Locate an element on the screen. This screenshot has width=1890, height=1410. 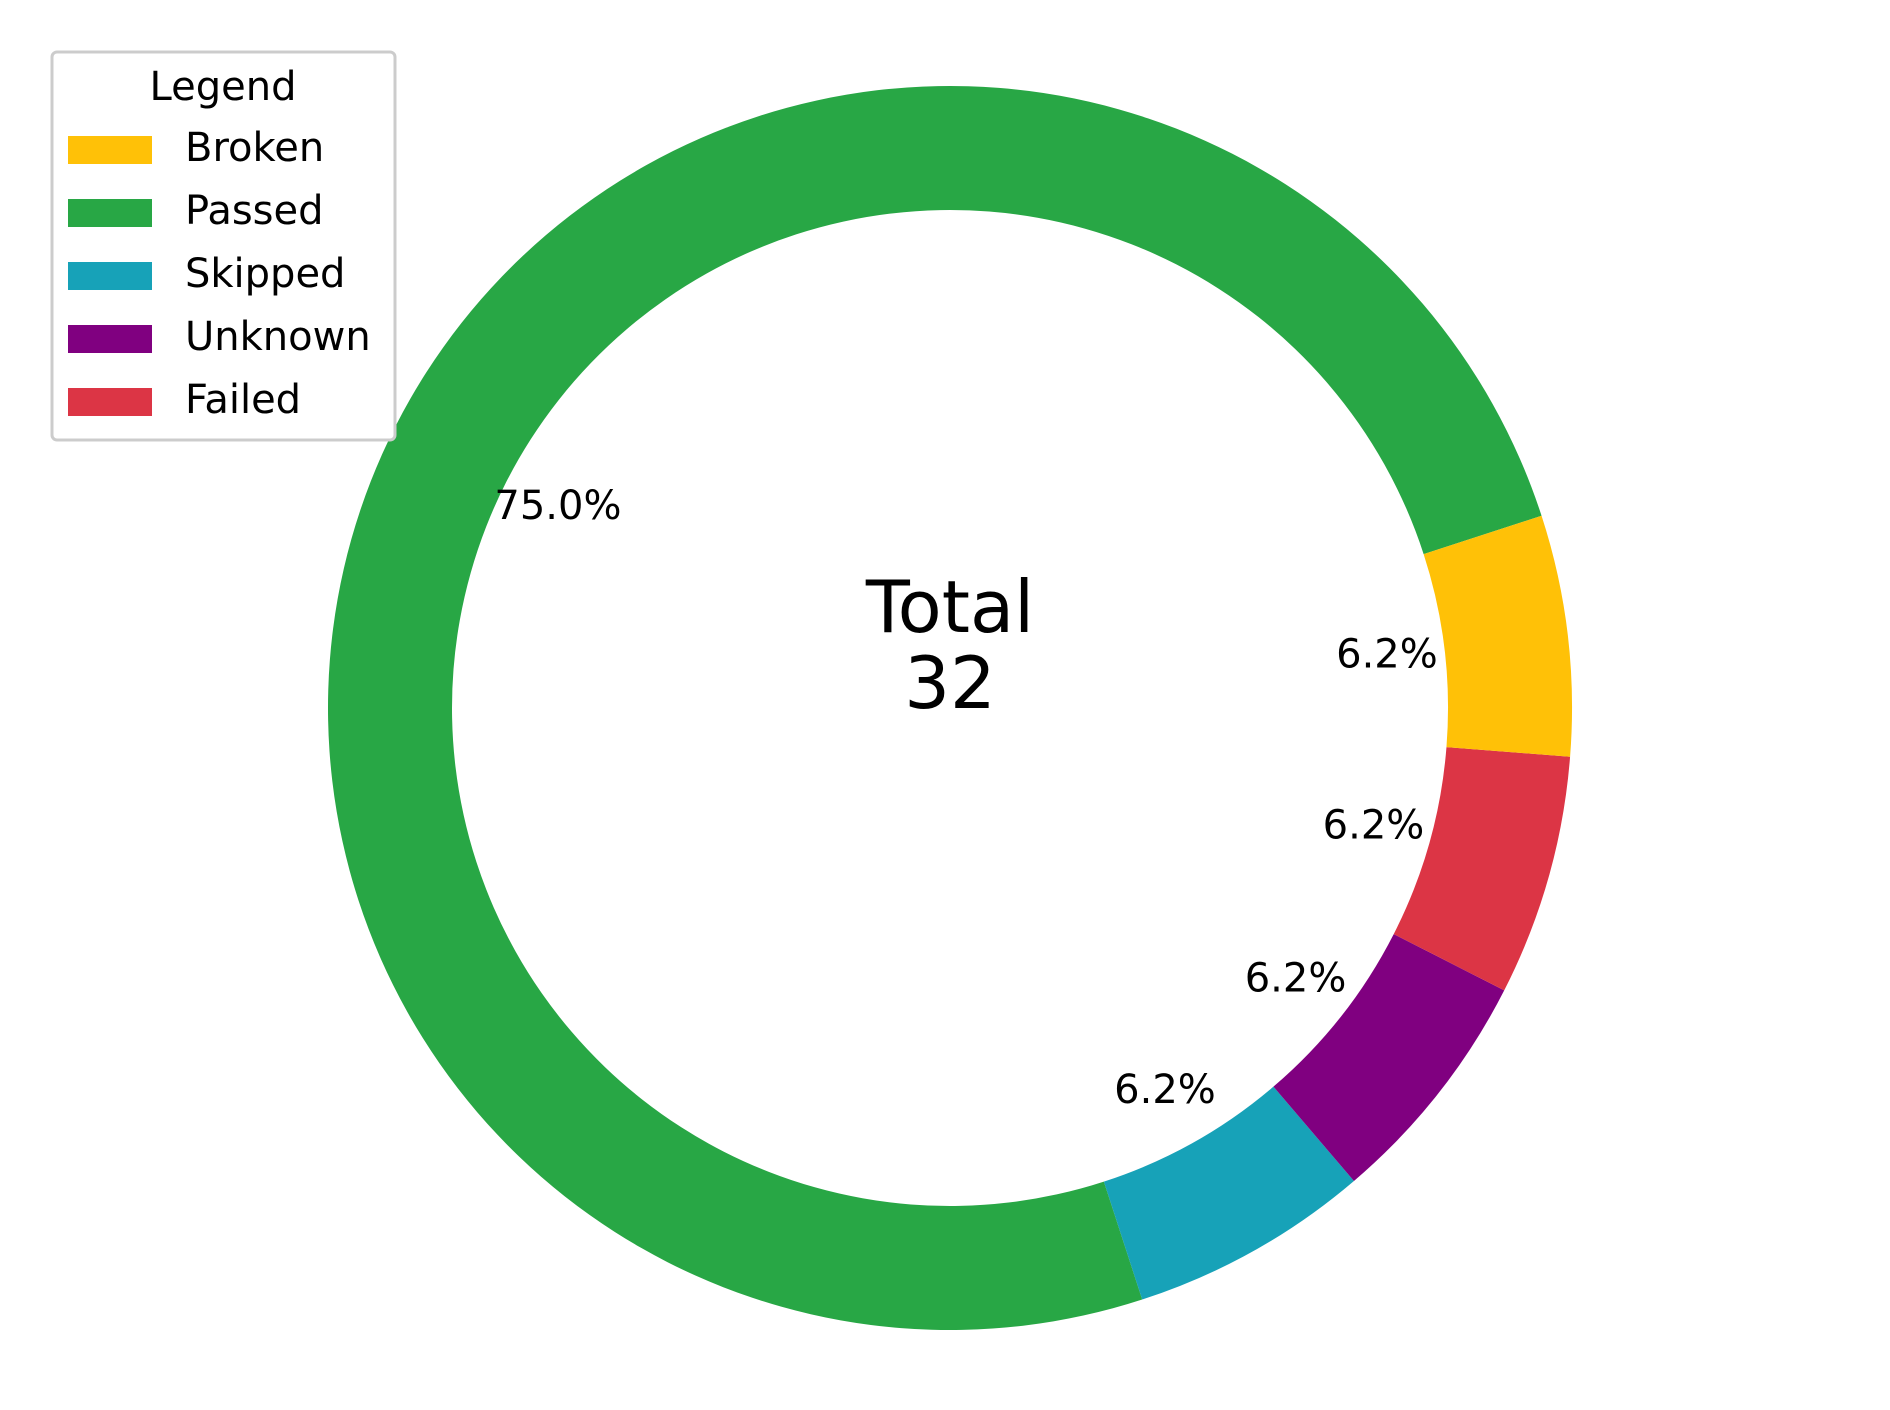
legend: Legend Broken Passed Skipped Unknown Failed is located at coordinates (223, 246).